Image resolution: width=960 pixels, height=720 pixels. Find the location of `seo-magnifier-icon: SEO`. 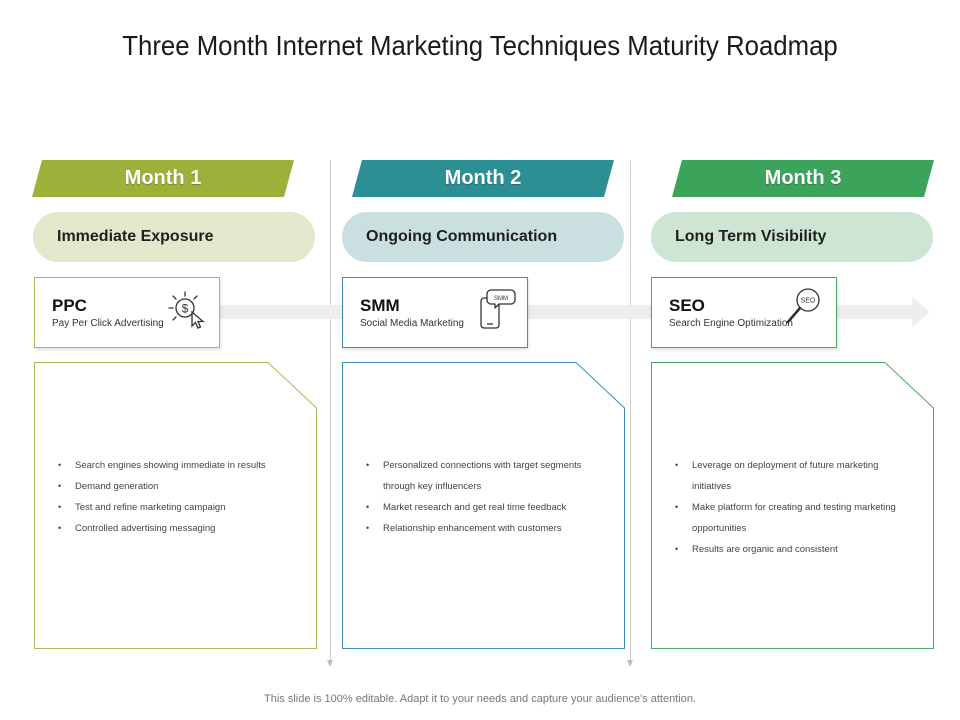

seo-magnifier-icon: SEO is located at coordinates (803, 306).